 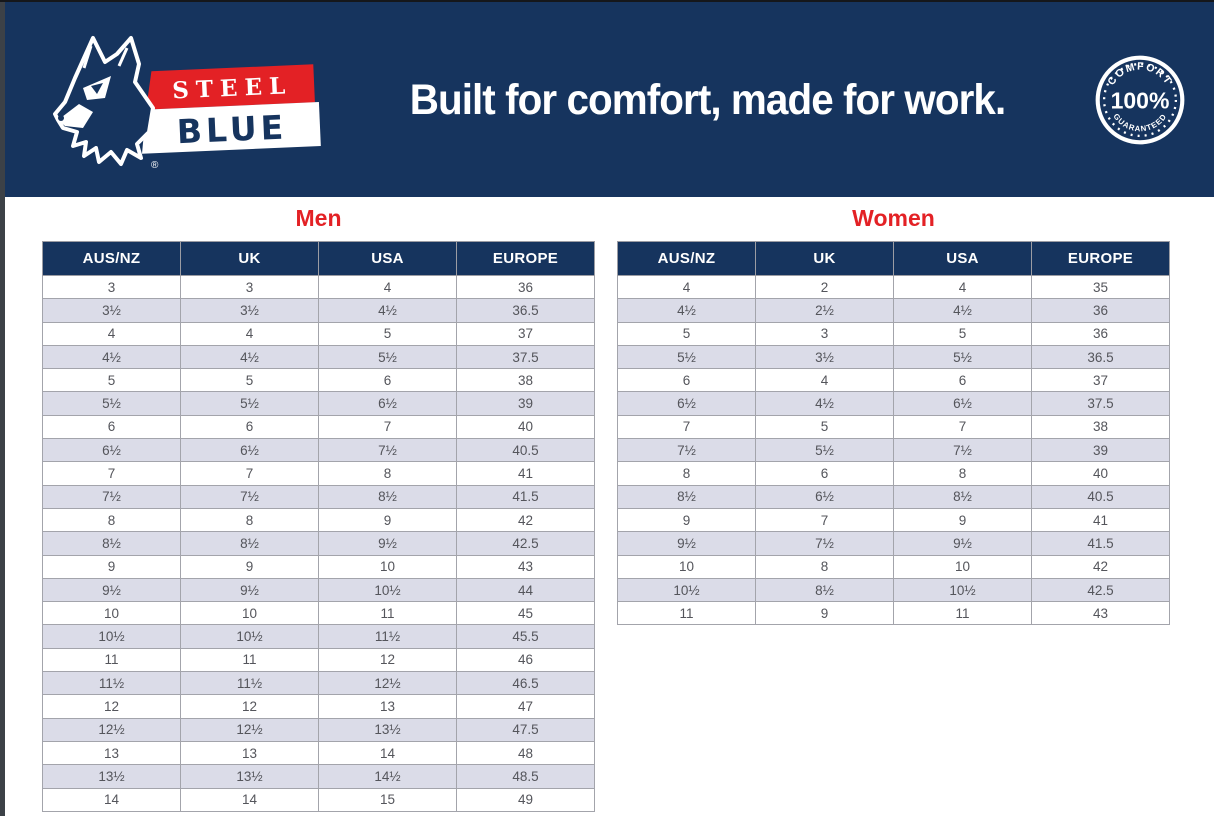 I want to click on size-cell: 11, so click(x=962, y=613).